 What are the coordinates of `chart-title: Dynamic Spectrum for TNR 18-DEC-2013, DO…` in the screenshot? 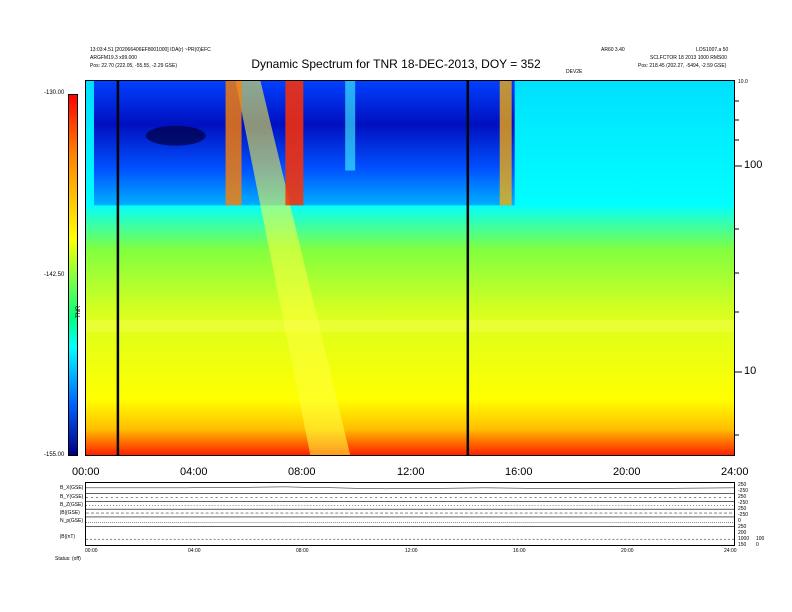 It's located at (396, 64).